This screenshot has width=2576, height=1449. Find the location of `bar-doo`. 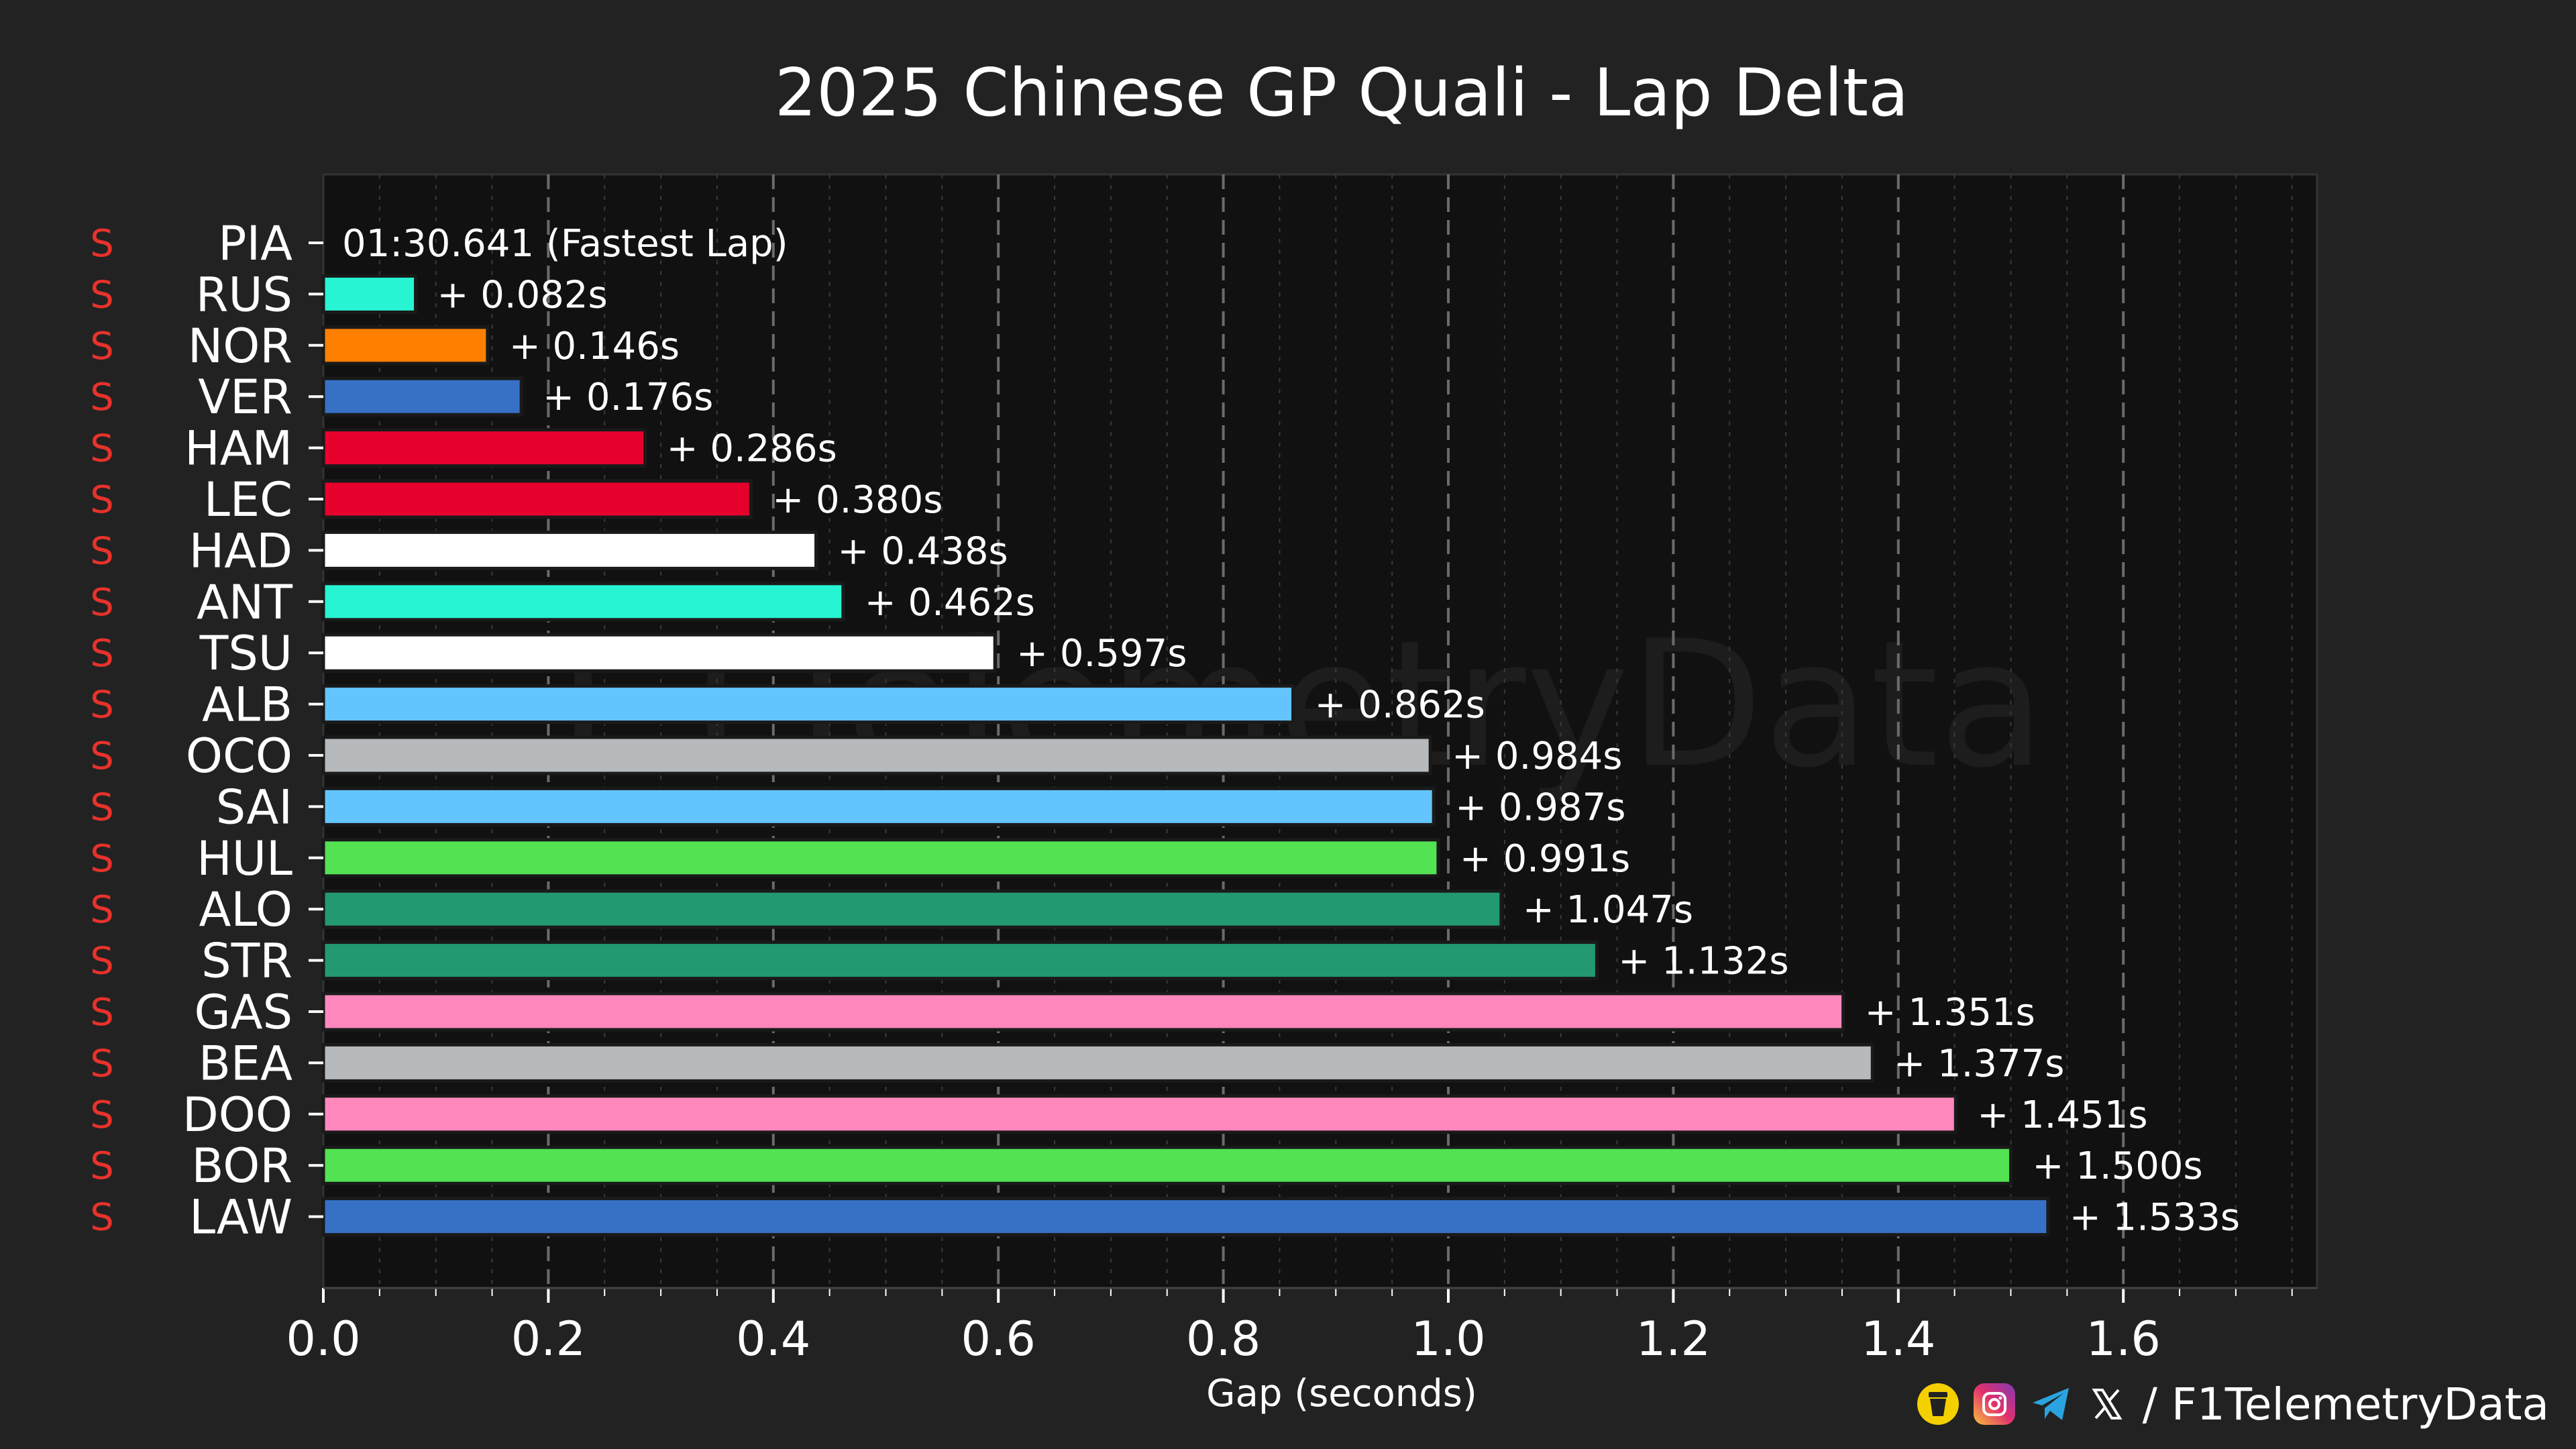

bar-doo is located at coordinates (1139, 1114).